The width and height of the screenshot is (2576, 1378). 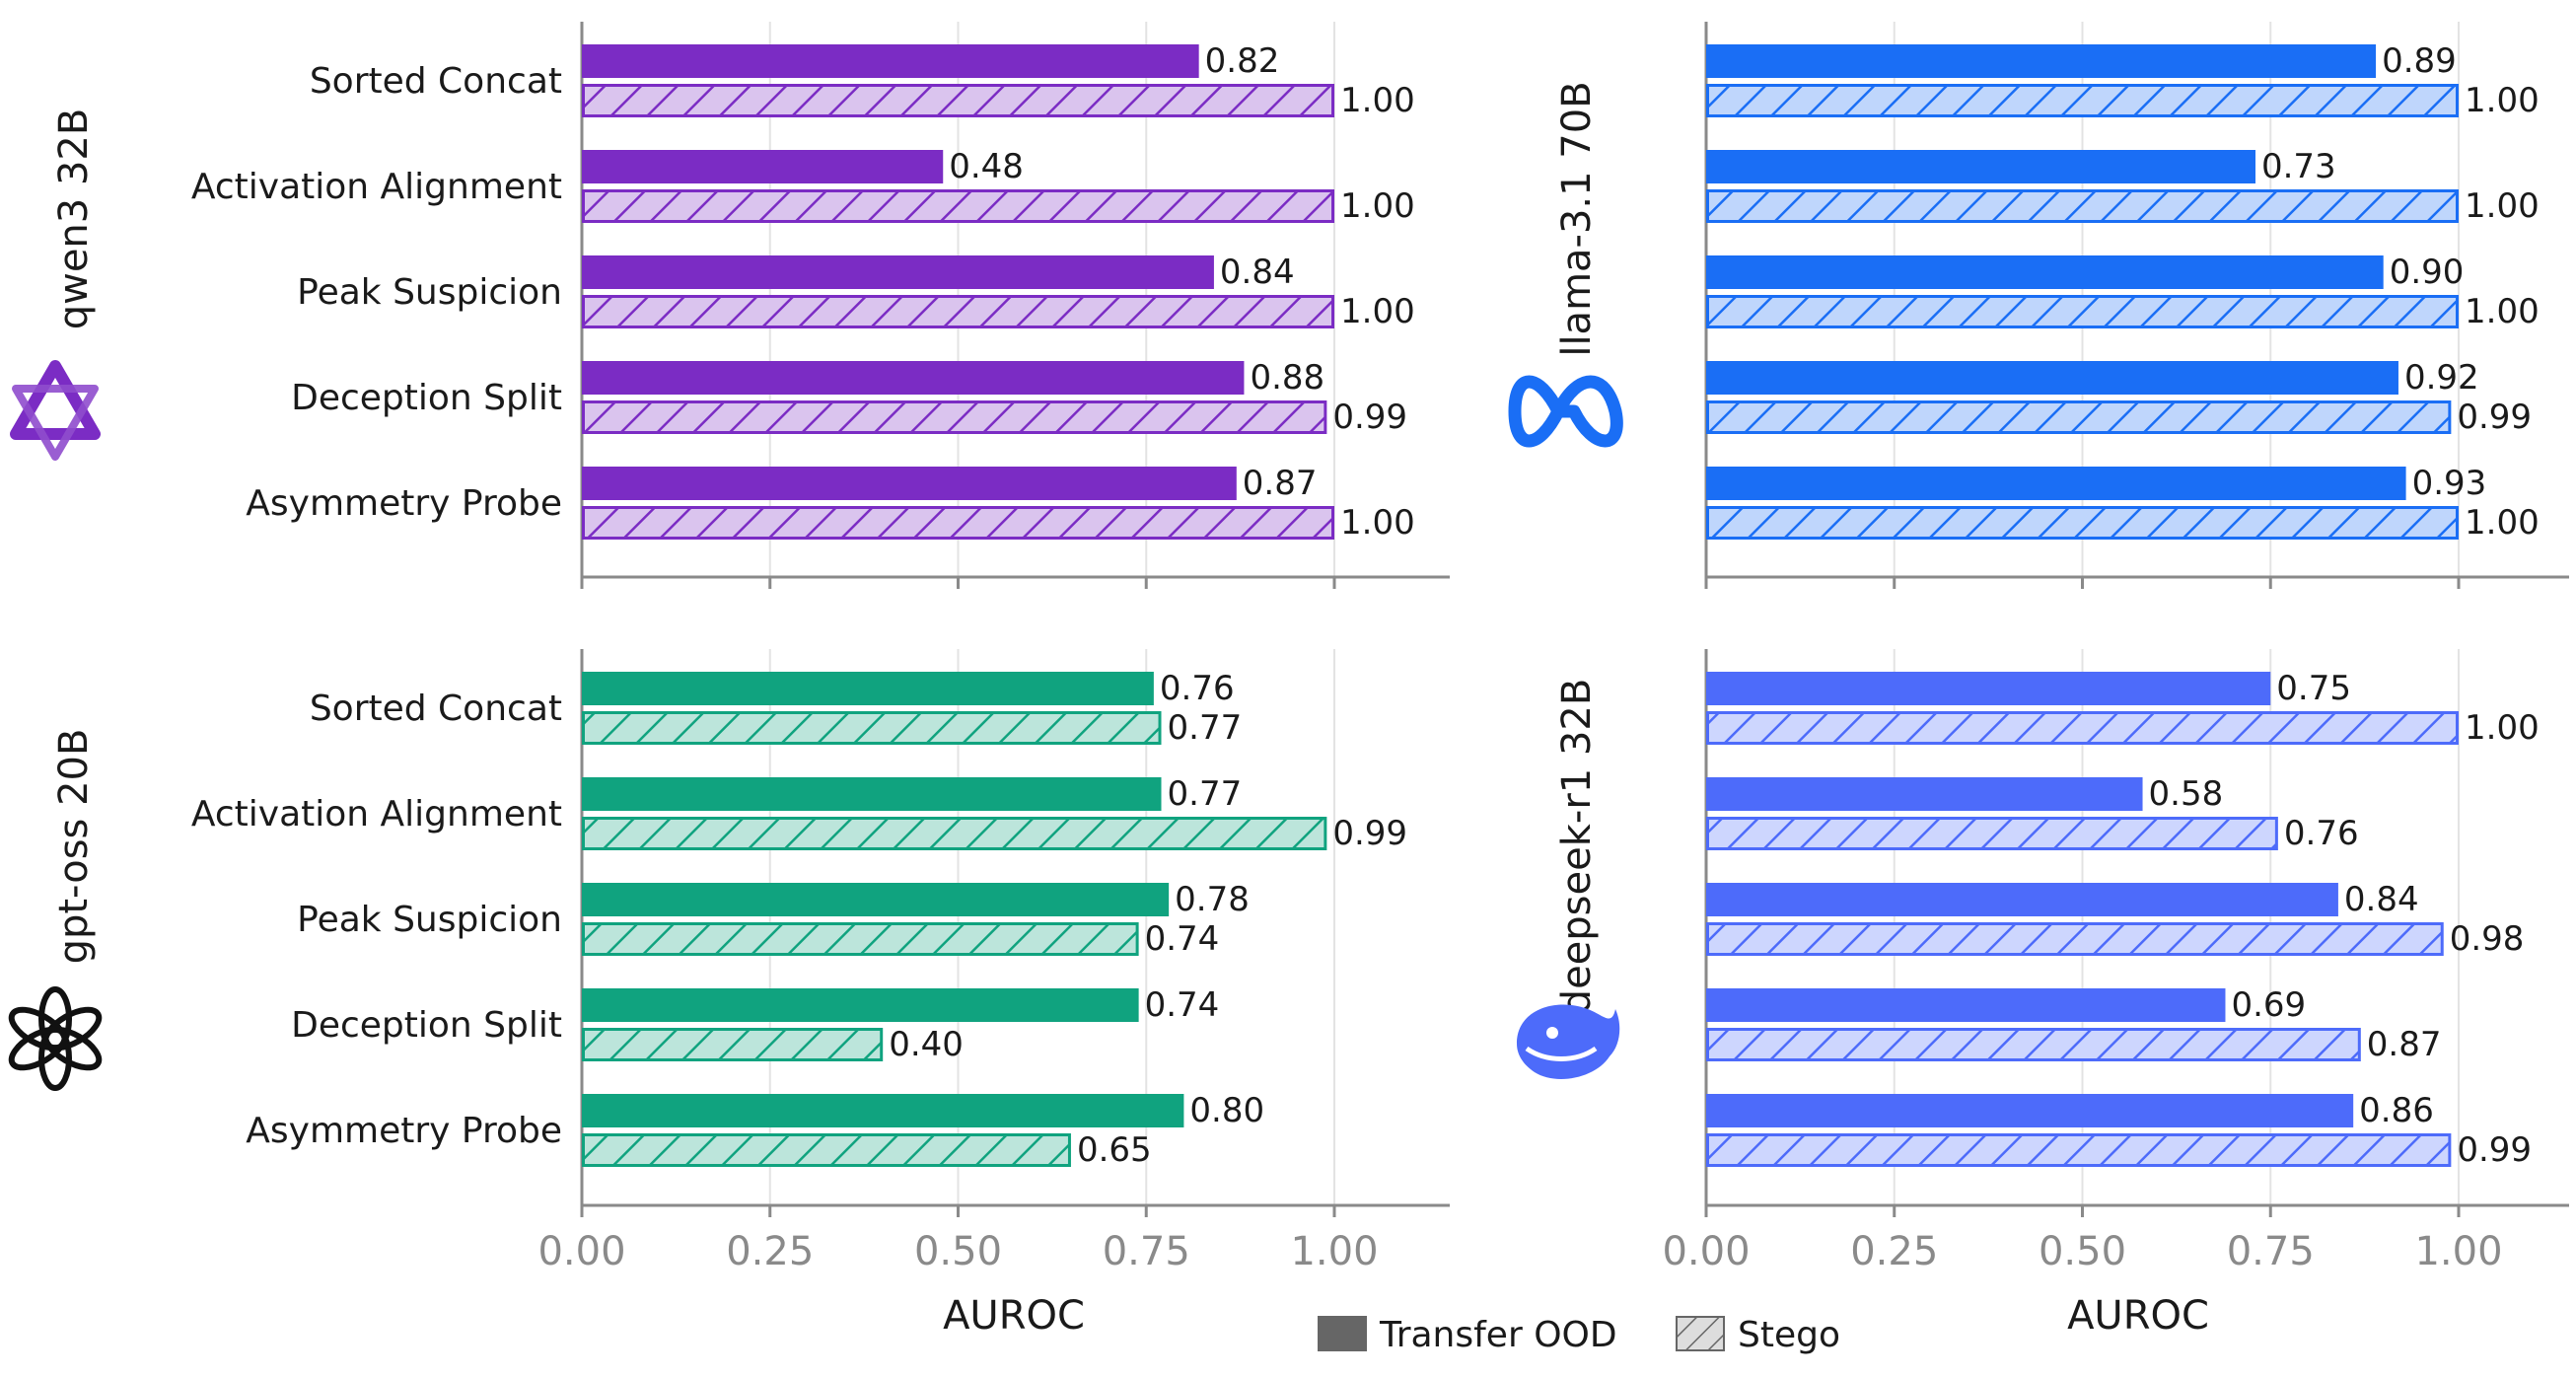 I want to click on value-label: 0.65, so click(x=1115, y=1150).